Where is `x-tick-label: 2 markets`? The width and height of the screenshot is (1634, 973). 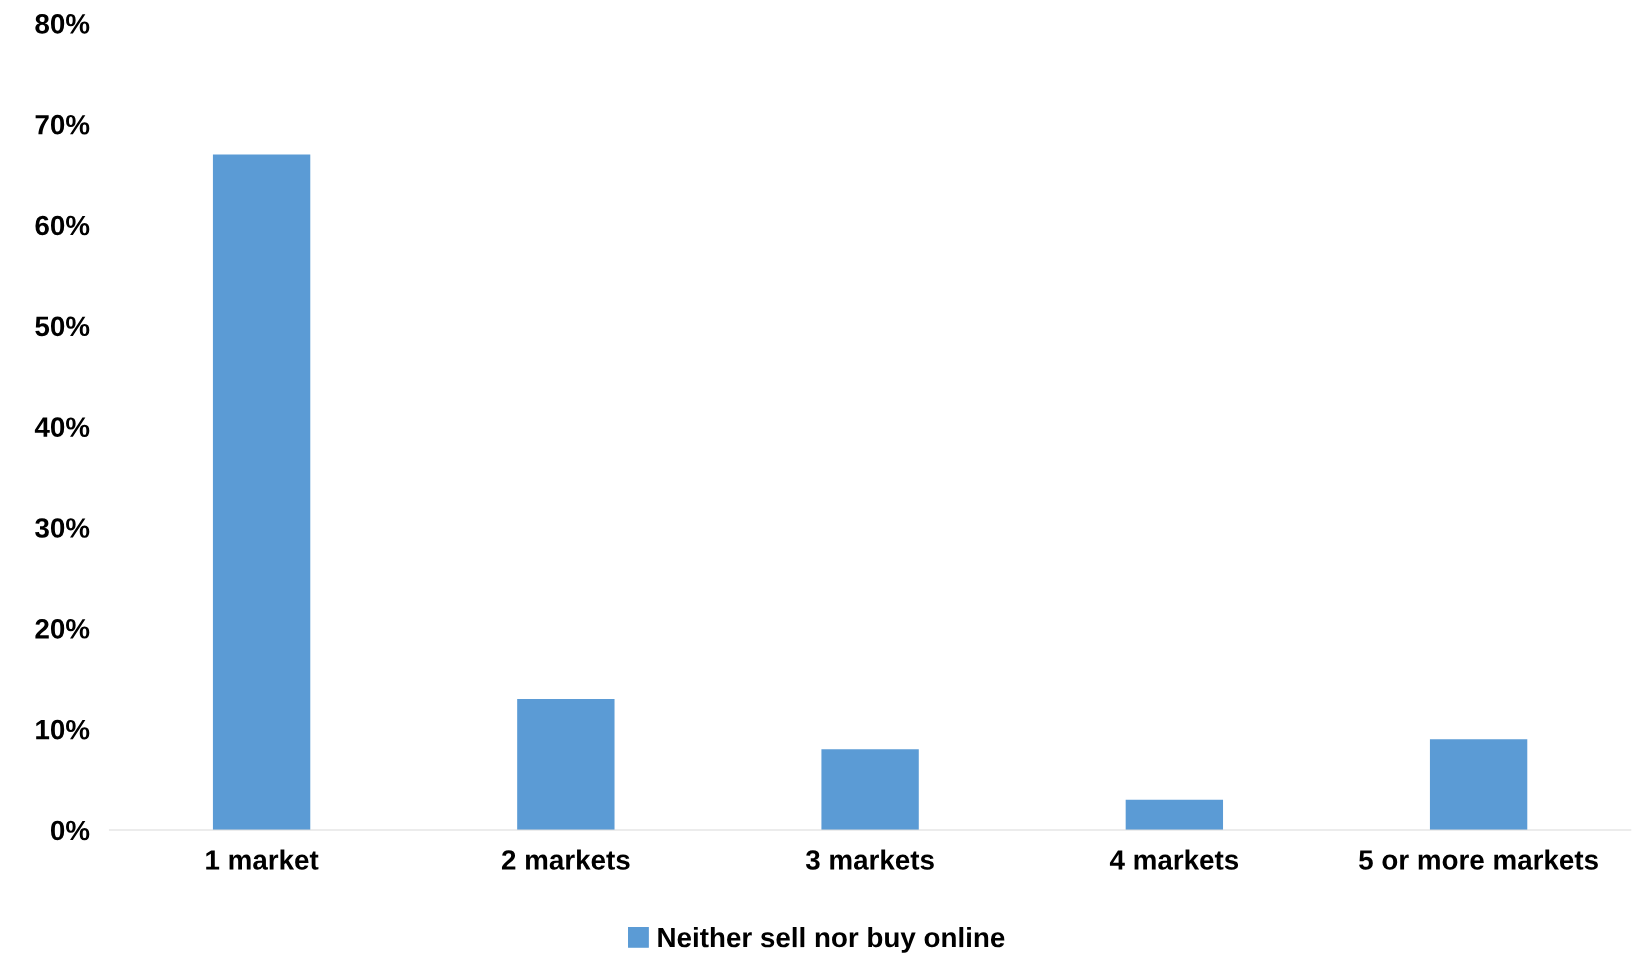 x-tick-label: 2 markets is located at coordinates (565, 859).